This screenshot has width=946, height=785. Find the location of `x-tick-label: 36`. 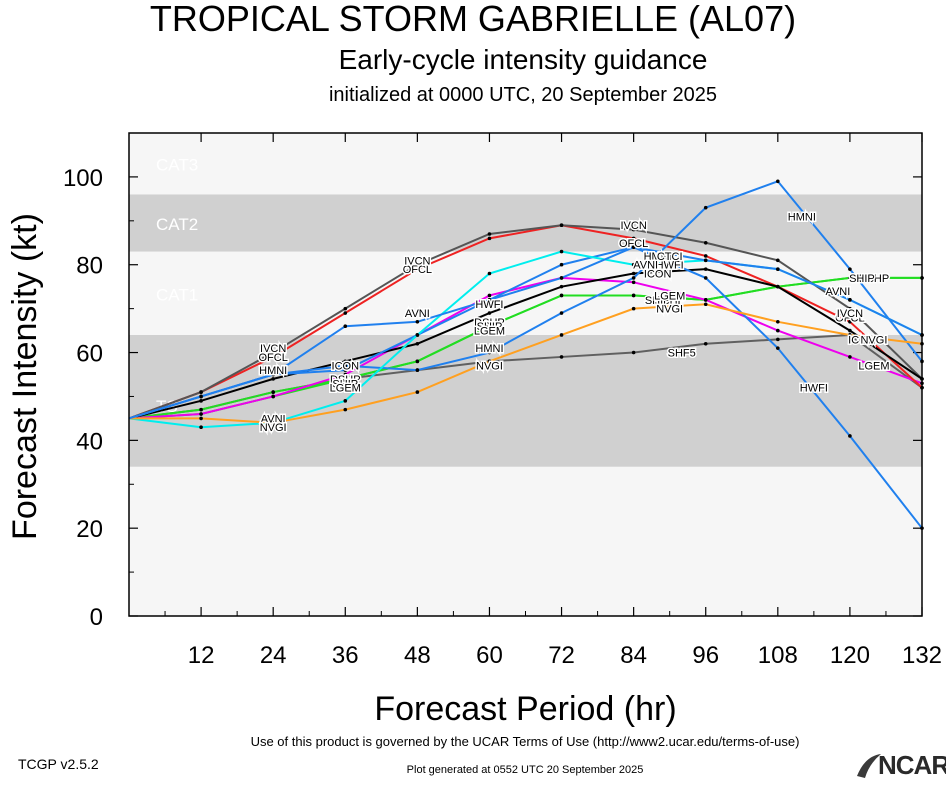

x-tick-label: 36 is located at coordinates (345, 655).